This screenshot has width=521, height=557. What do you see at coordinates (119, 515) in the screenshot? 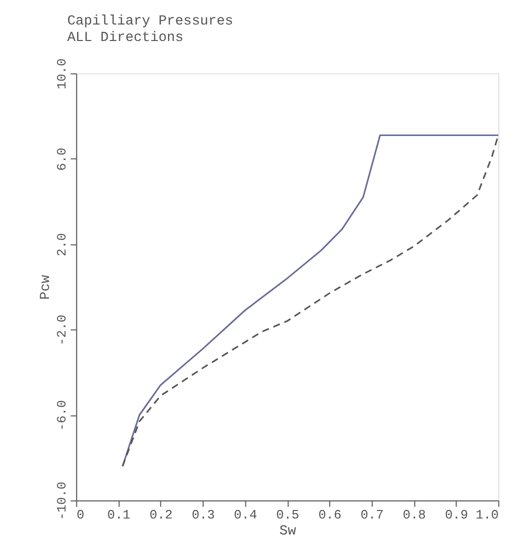
I see `x-tick-label: 0.1` at bounding box center [119, 515].